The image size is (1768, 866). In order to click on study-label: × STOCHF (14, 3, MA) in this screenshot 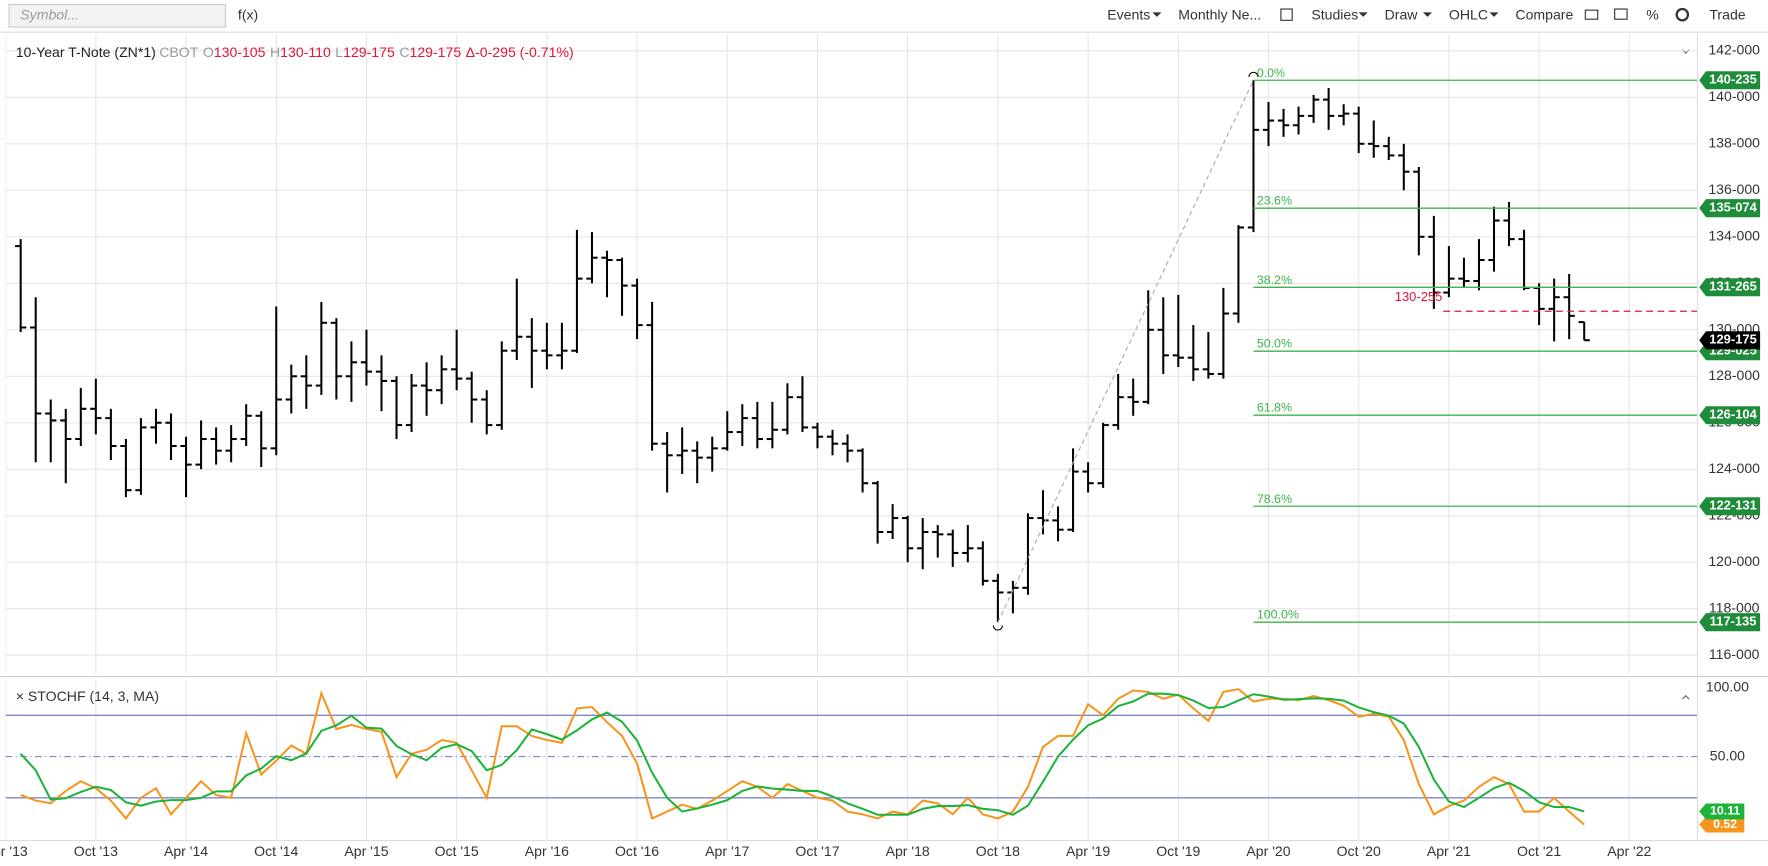, I will do `click(87, 696)`.